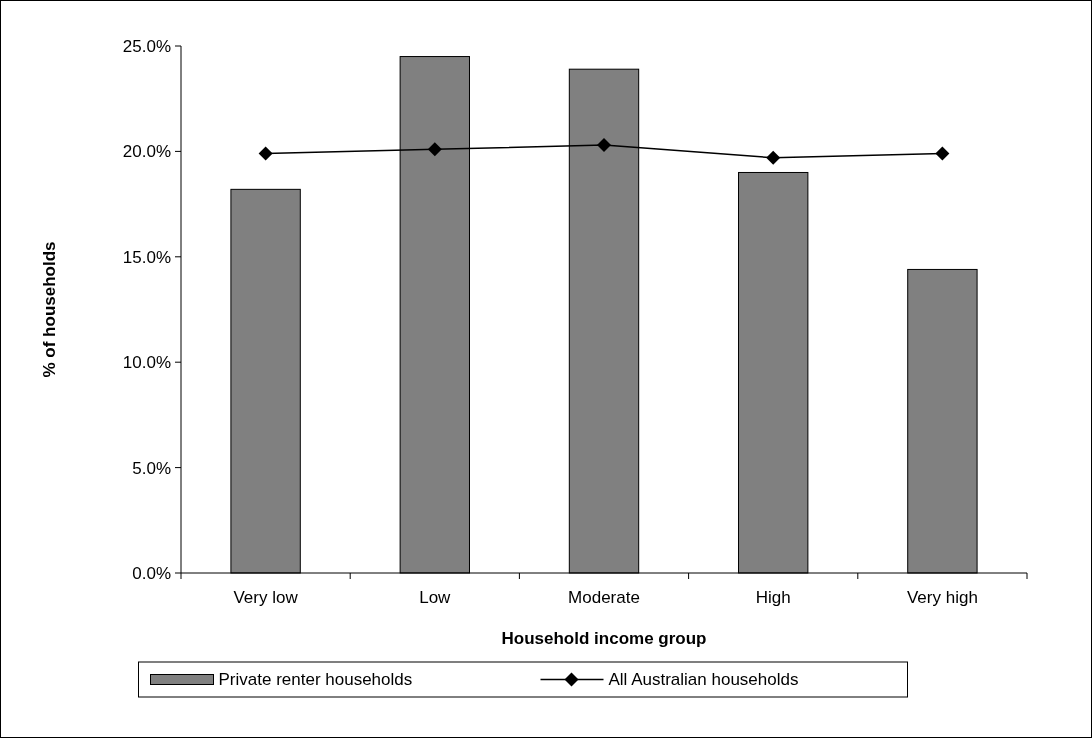 The width and height of the screenshot is (1092, 738). What do you see at coordinates (146, 152) in the screenshot?
I see `y-tick-label: 20.0%` at bounding box center [146, 152].